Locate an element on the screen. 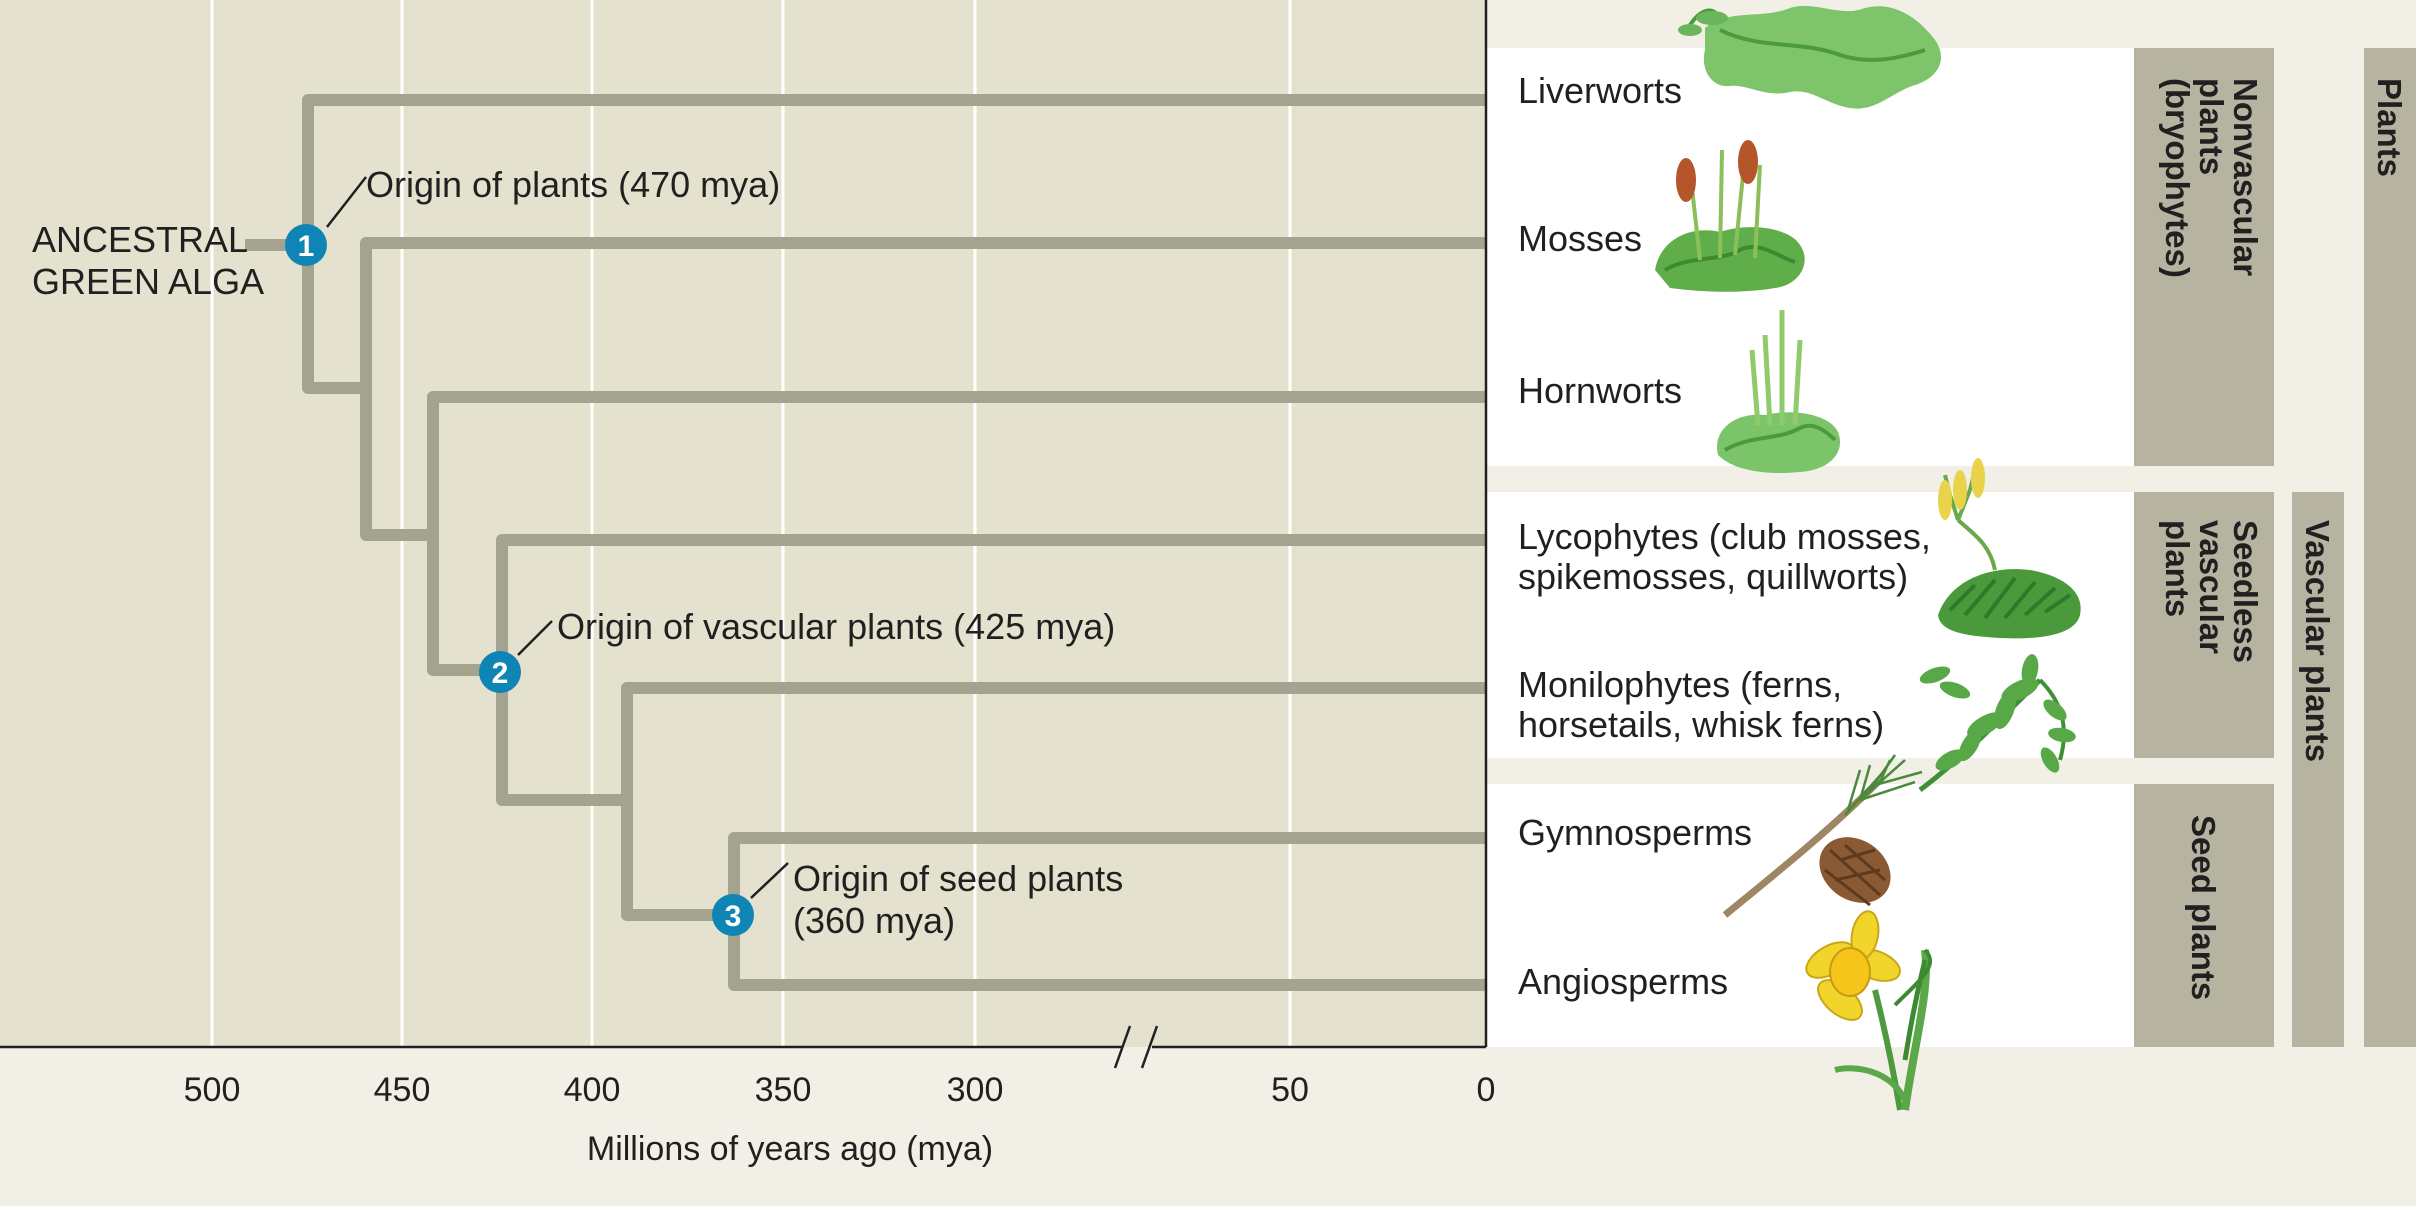 The height and width of the screenshot is (1206, 2416). group-bar-seedless: Seedless vascular plants is located at coordinates (2204, 625).